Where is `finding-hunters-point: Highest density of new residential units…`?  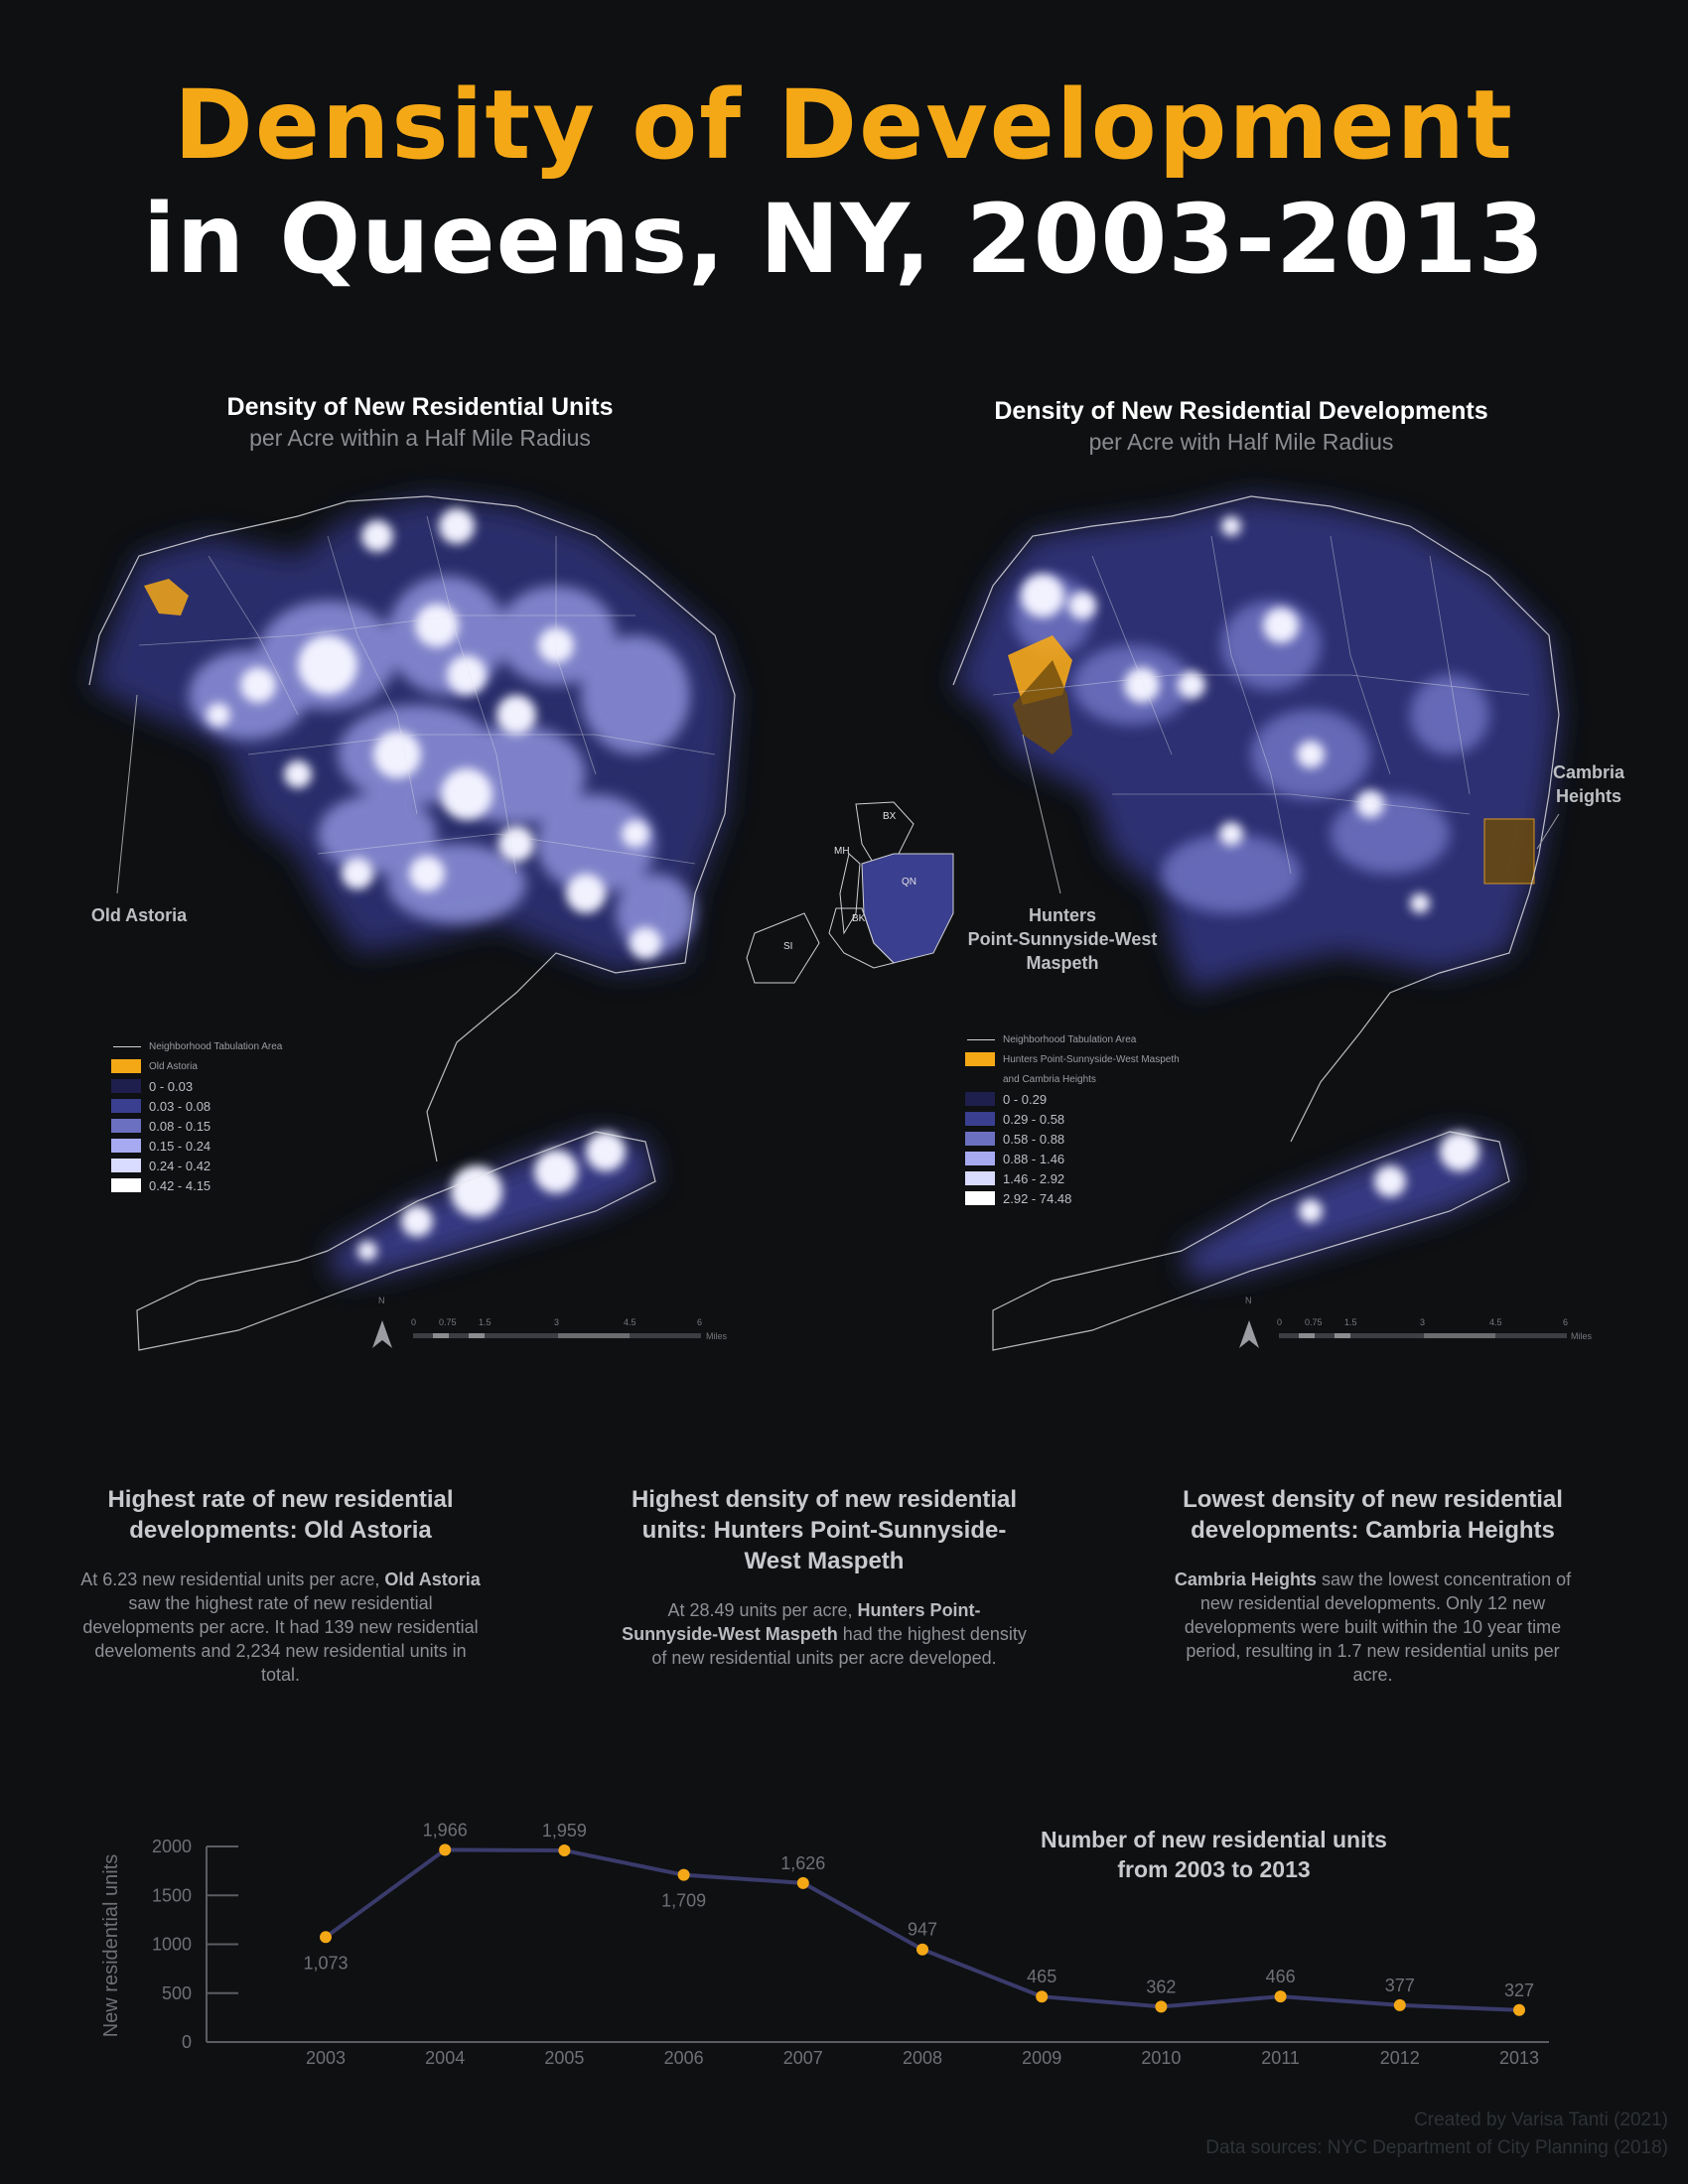
finding-hunters-point: Highest density of new residential units… is located at coordinates (824, 1577).